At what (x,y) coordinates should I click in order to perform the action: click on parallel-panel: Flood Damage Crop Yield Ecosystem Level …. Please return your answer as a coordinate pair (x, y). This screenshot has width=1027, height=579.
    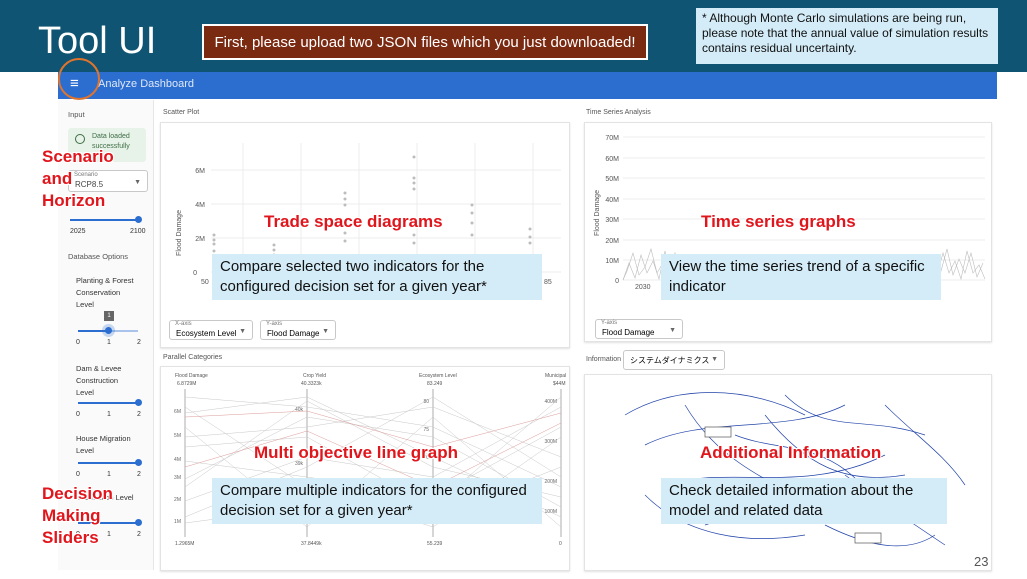
    Looking at the image, I should click on (365, 468).